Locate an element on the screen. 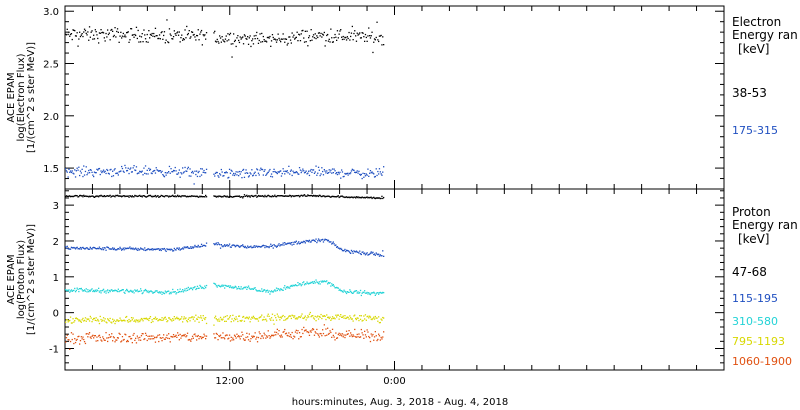  legend-entry: 175-315 is located at coordinates (755, 130).